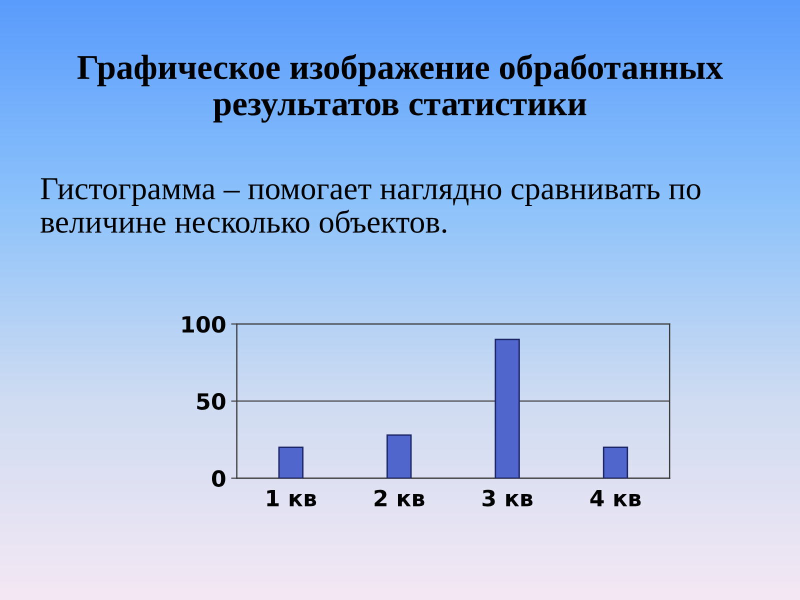 This screenshot has width=800, height=600. I want to click on chart-title: Графическое изображение обработанных результатов статистики, so click(400, 88).